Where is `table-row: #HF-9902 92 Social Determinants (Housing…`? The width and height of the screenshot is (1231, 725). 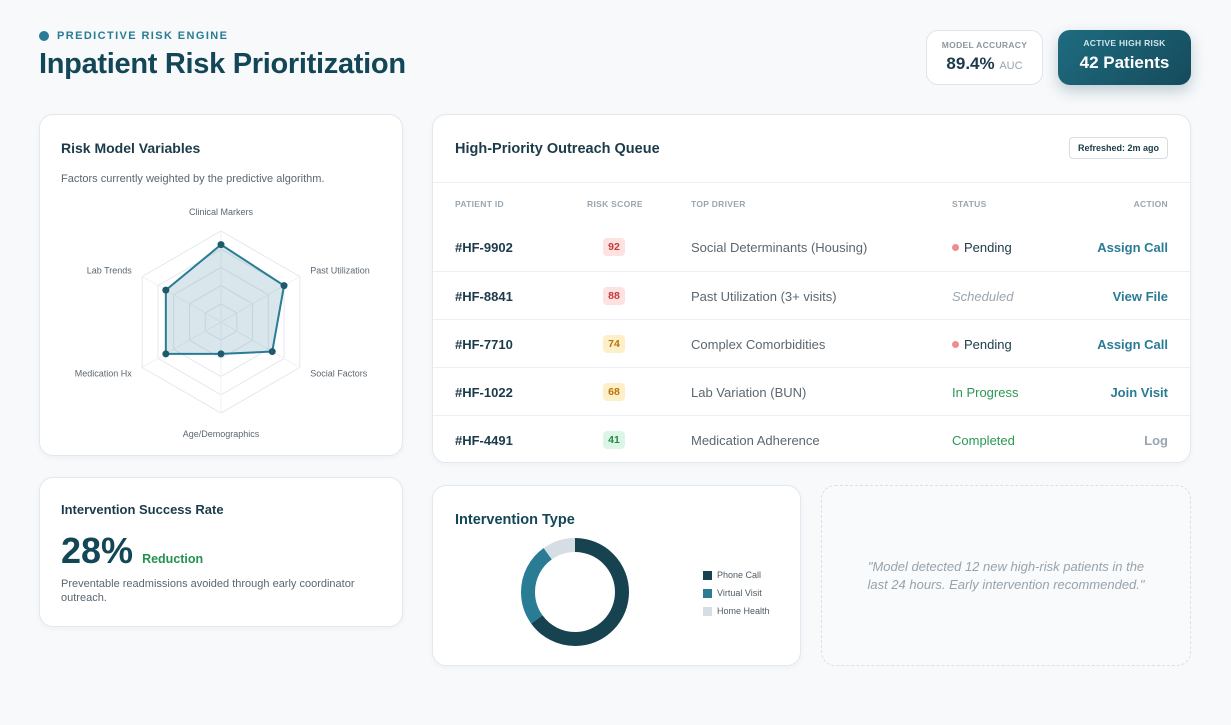 table-row: #HF-9902 92 Social Determinants (Housing… is located at coordinates (811, 247).